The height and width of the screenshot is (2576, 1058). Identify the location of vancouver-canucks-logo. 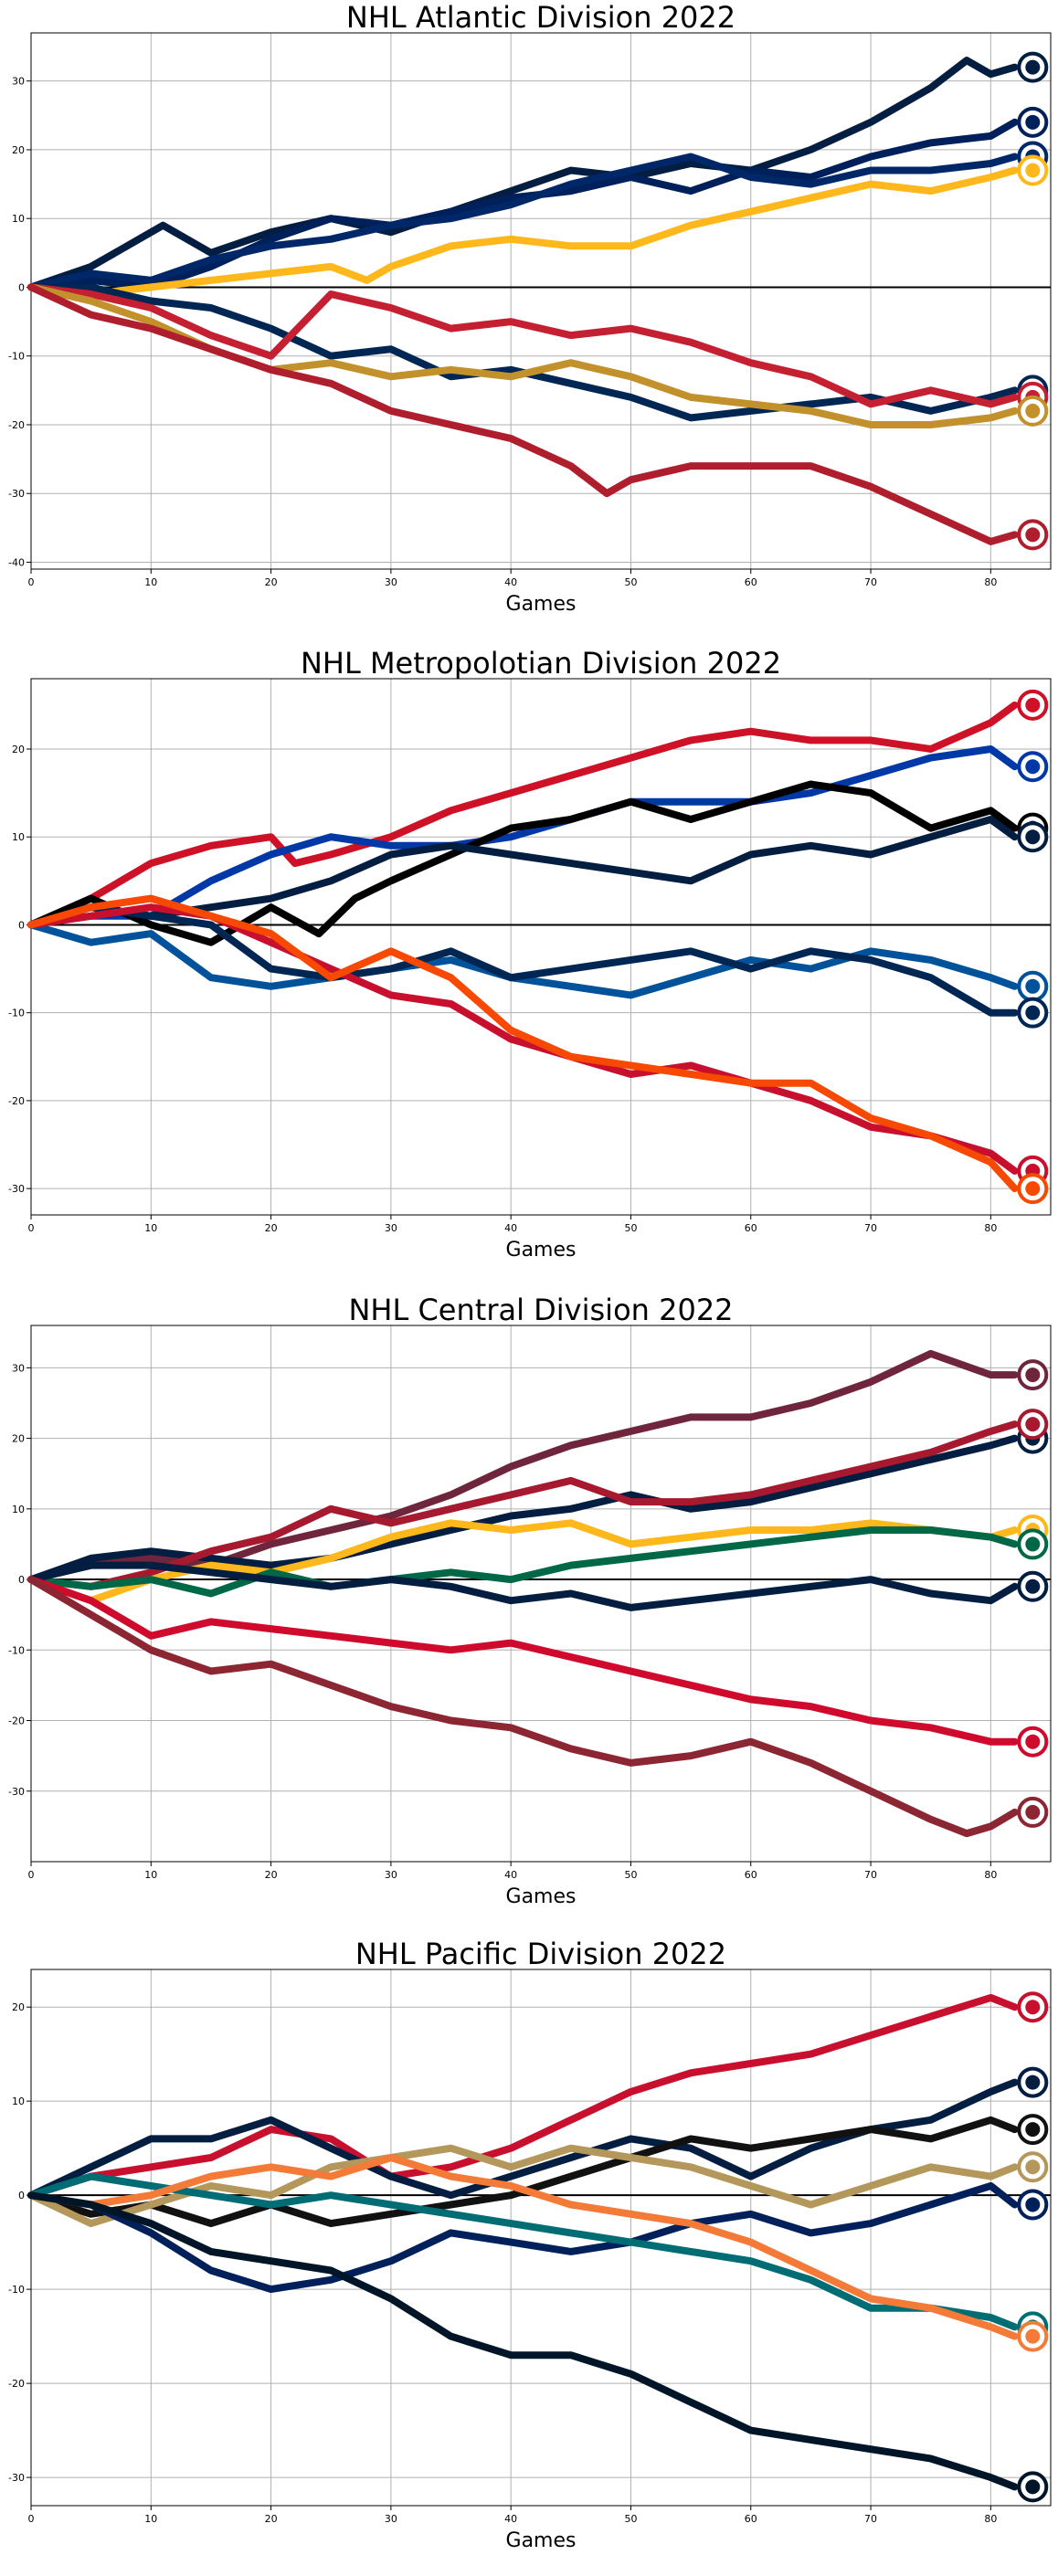
(1033, 2205).